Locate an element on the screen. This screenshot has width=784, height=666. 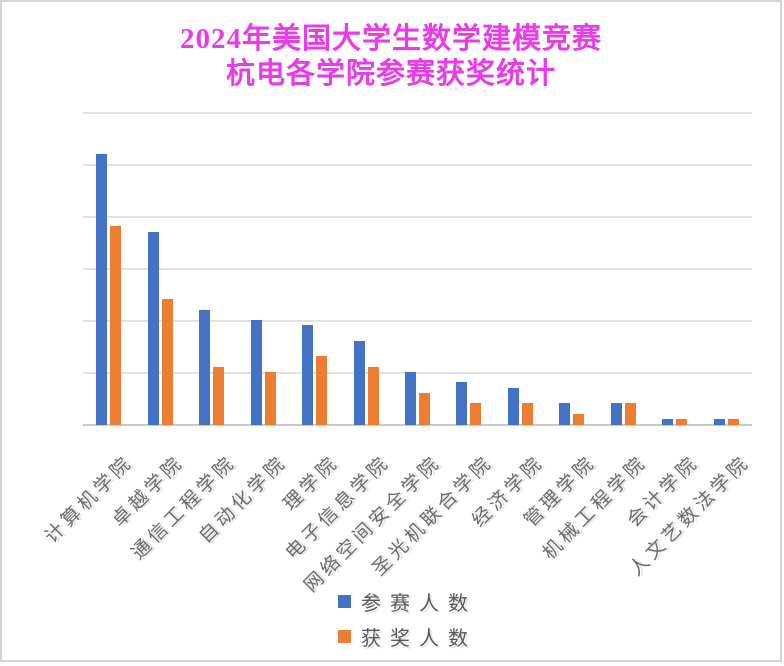
legend-swatch-participants is located at coordinates (344, 601).